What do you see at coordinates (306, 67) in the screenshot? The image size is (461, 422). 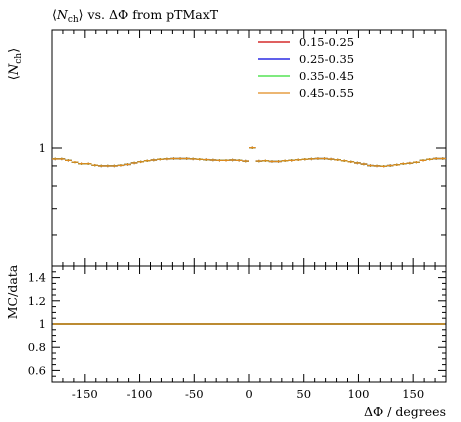 I see `legend: 0.15-0.25 0.25-0.35 0.35-0.45 0.45-0.55` at bounding box center [306, 67].